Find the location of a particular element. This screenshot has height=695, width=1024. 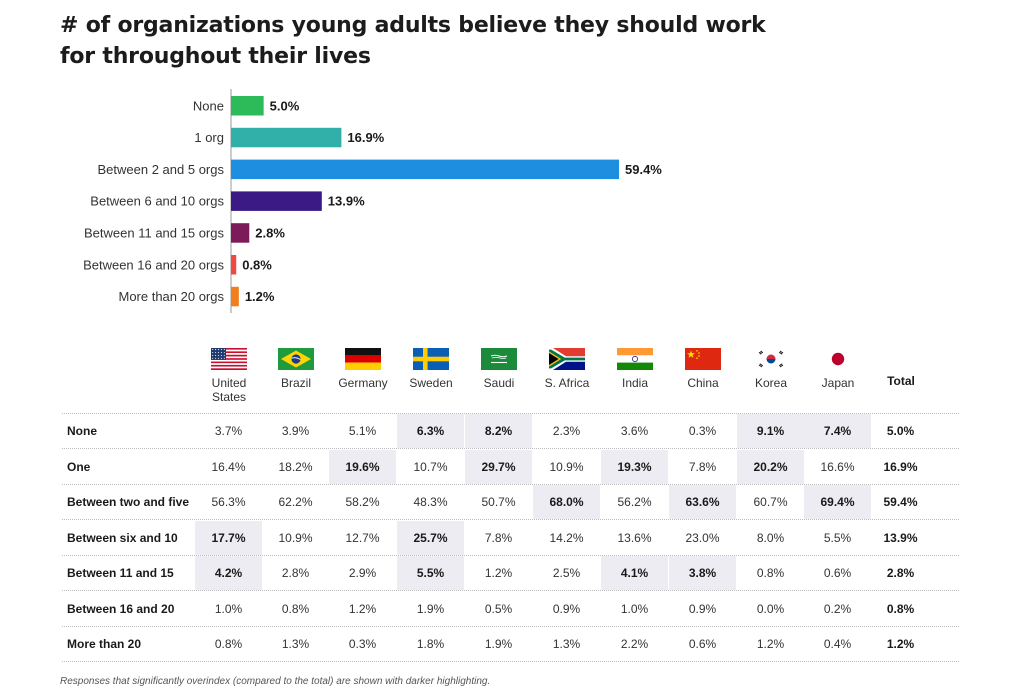

country-name: S. Africa is located at coordinates (567, 383).